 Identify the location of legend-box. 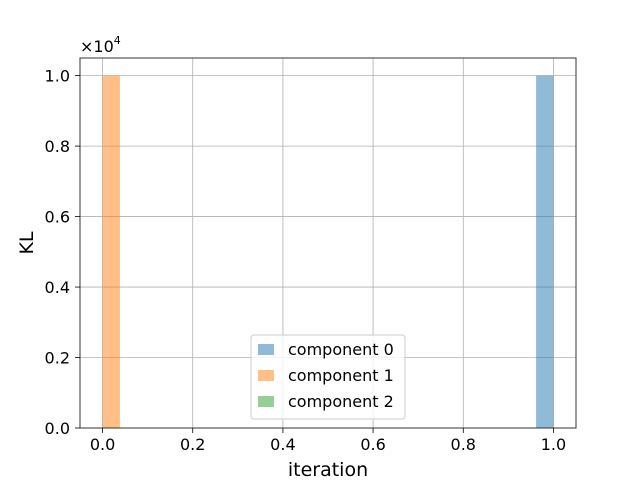
(328, 377).